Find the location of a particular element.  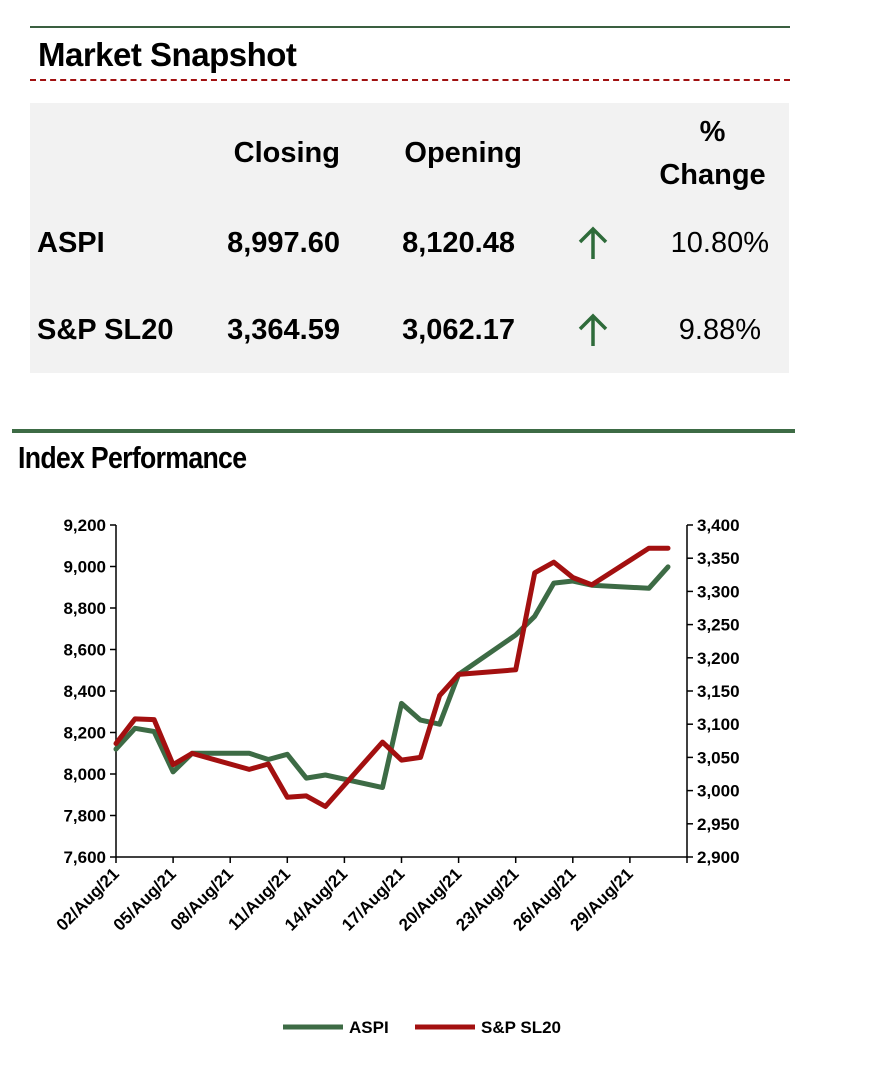

header-closing: Closing is located at coordinates (286, 153).